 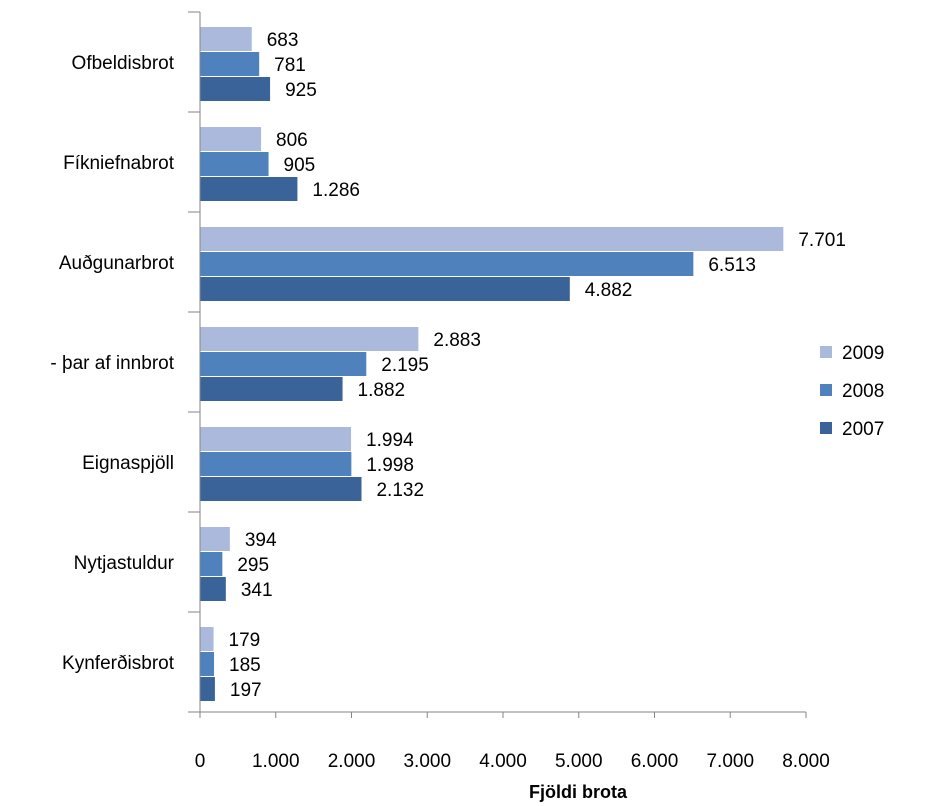 I want to click on bar-au-gunarbrot-2009, so click(x=492, y=239).